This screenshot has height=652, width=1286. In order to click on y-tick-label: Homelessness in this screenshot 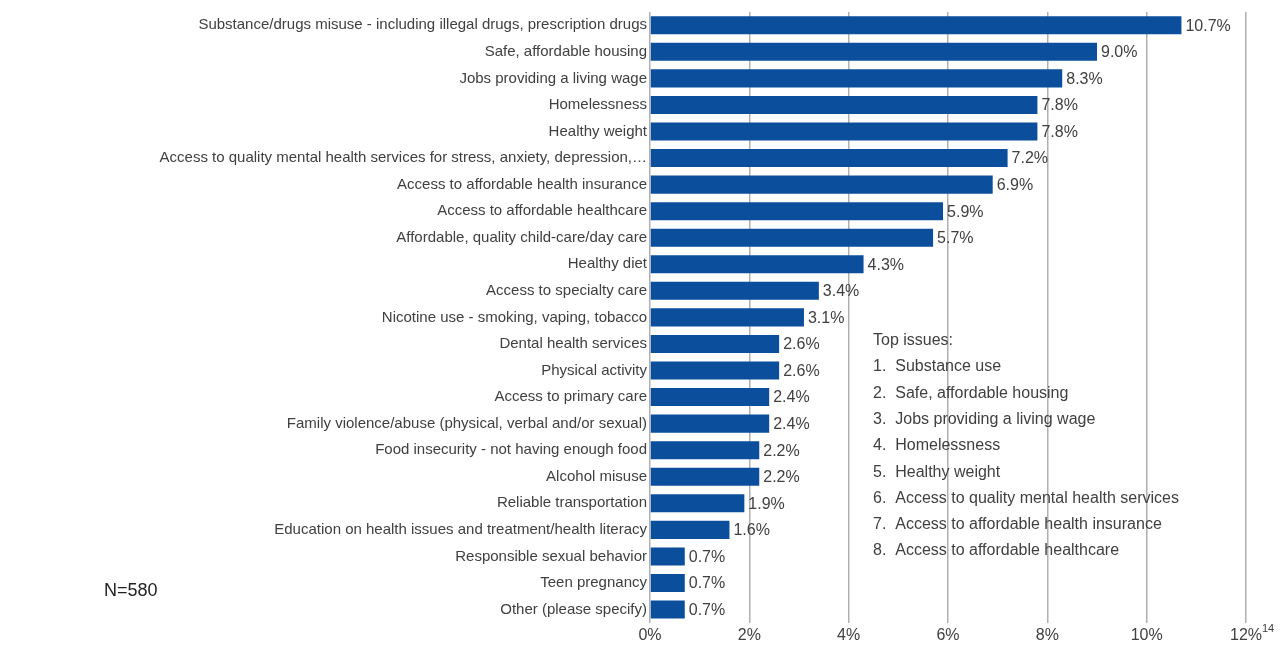, I will do `click(597, 104)`.